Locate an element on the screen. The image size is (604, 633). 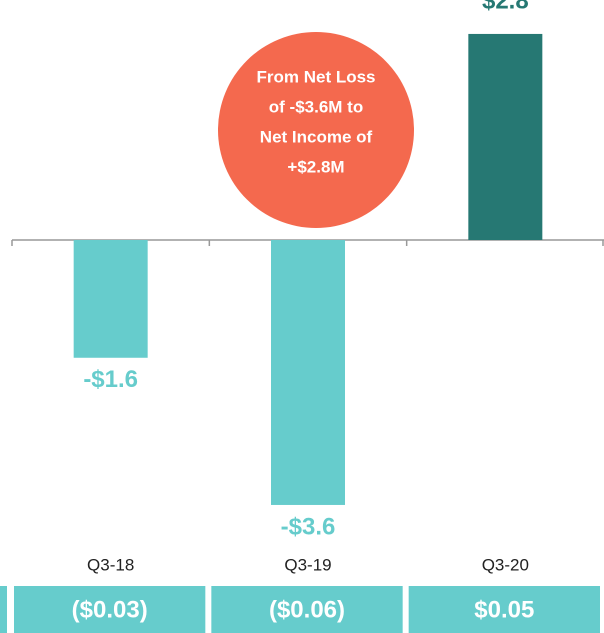
x-tick-label: Q3-19 is located at coordinates (307, 564).